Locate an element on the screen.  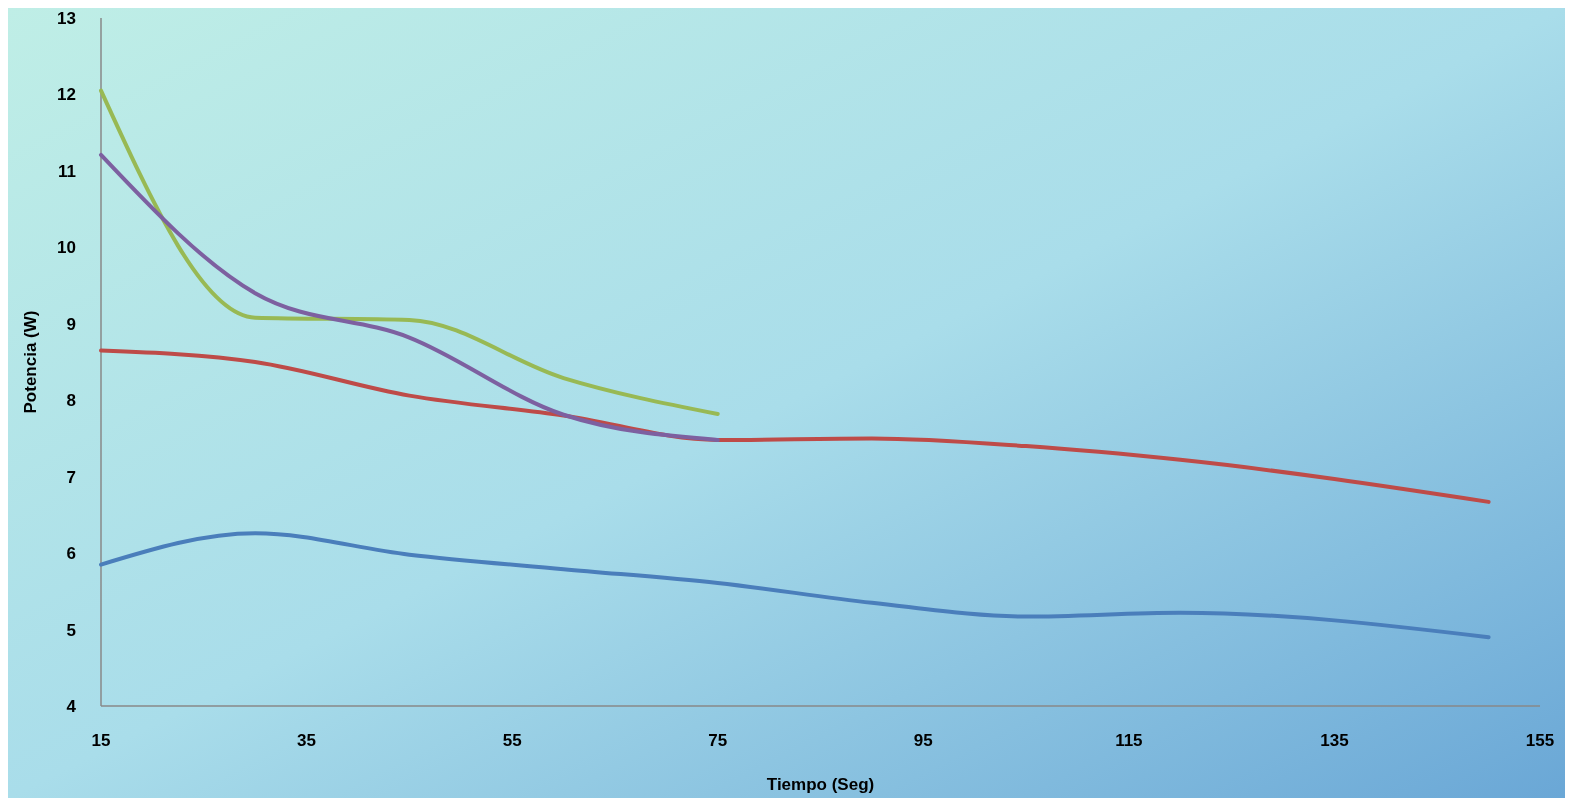
x-tick-label: 55 is located at coordinates (512, 740).